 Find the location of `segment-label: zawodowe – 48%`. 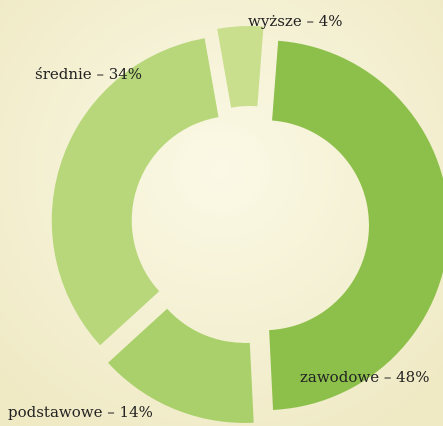

segment-label: zawodowe – 48% is located at coordinates (364, 377).